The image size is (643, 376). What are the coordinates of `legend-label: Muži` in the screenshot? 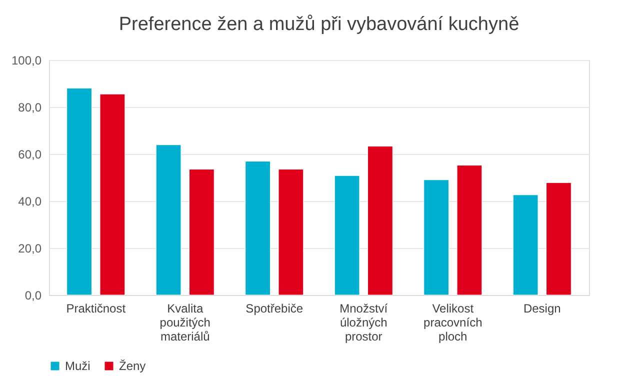 It's located at (77, 366).